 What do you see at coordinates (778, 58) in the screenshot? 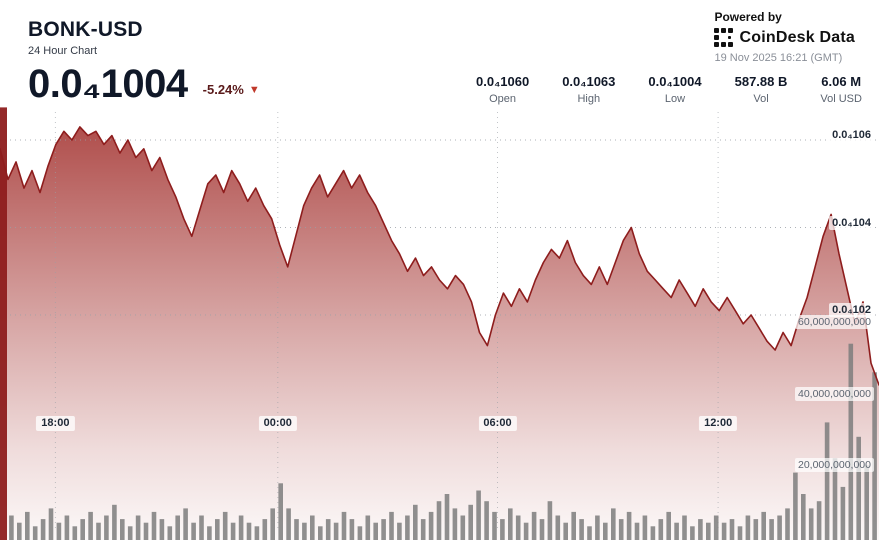
I see `timestamp: 19 Nov 2025 16:21 (GMT)` at bounding box center [778, 58].